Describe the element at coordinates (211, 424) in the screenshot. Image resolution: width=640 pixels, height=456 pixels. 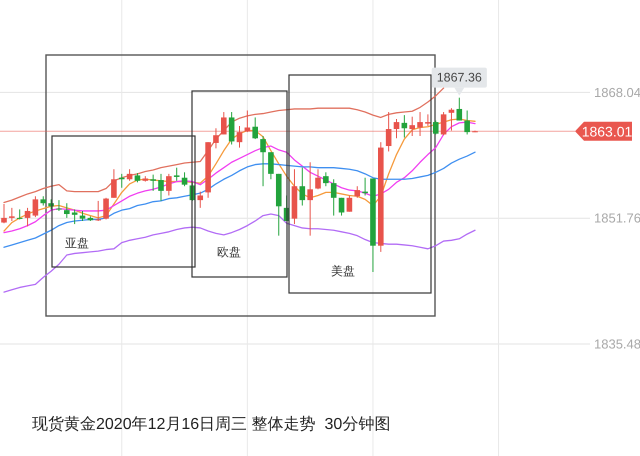
I see `title: 现货黄金2020年12月16日周三 整体走势 30分钟图` at that location.